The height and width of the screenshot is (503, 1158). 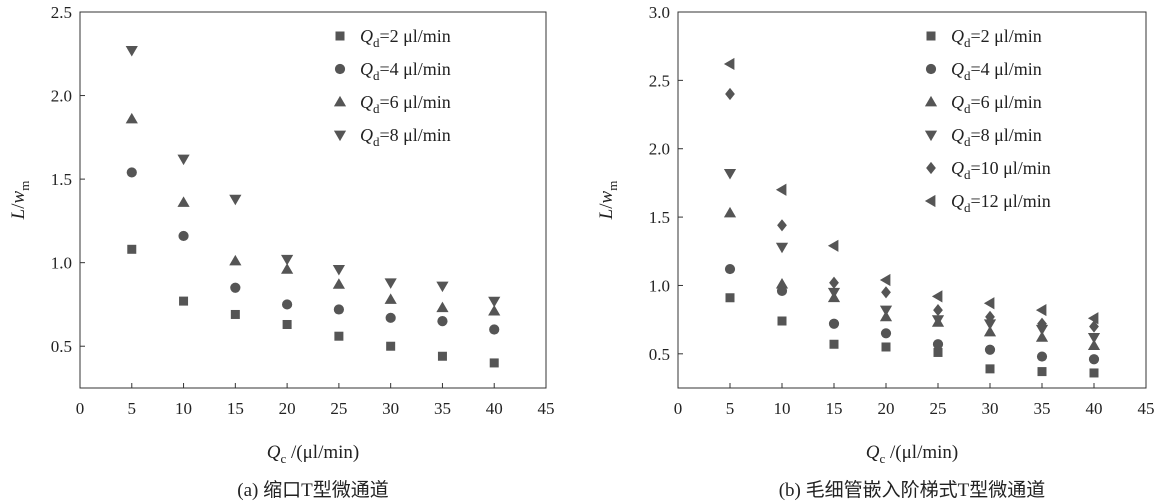 I want to click on y-axis-label: L/wm, so click(x=20, y=201).